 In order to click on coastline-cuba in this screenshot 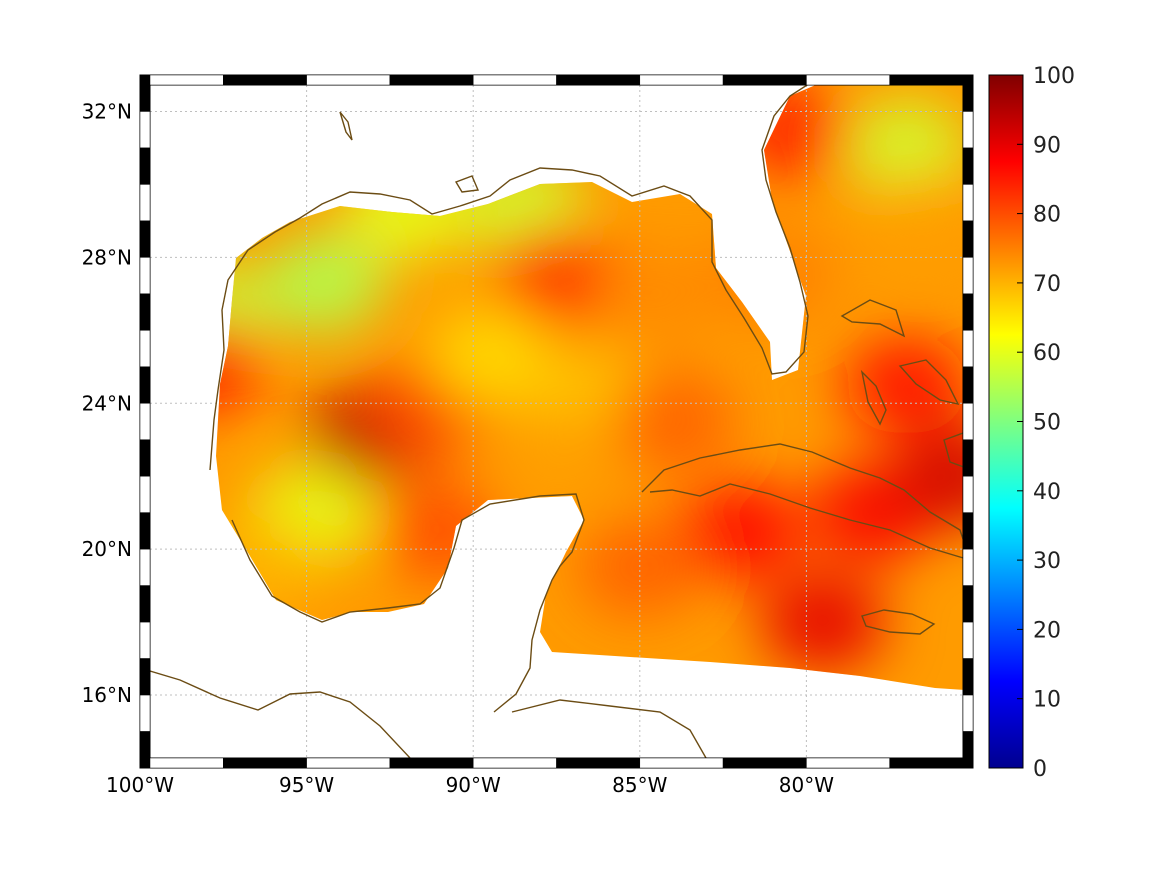, I will do `click(806, 502)`.